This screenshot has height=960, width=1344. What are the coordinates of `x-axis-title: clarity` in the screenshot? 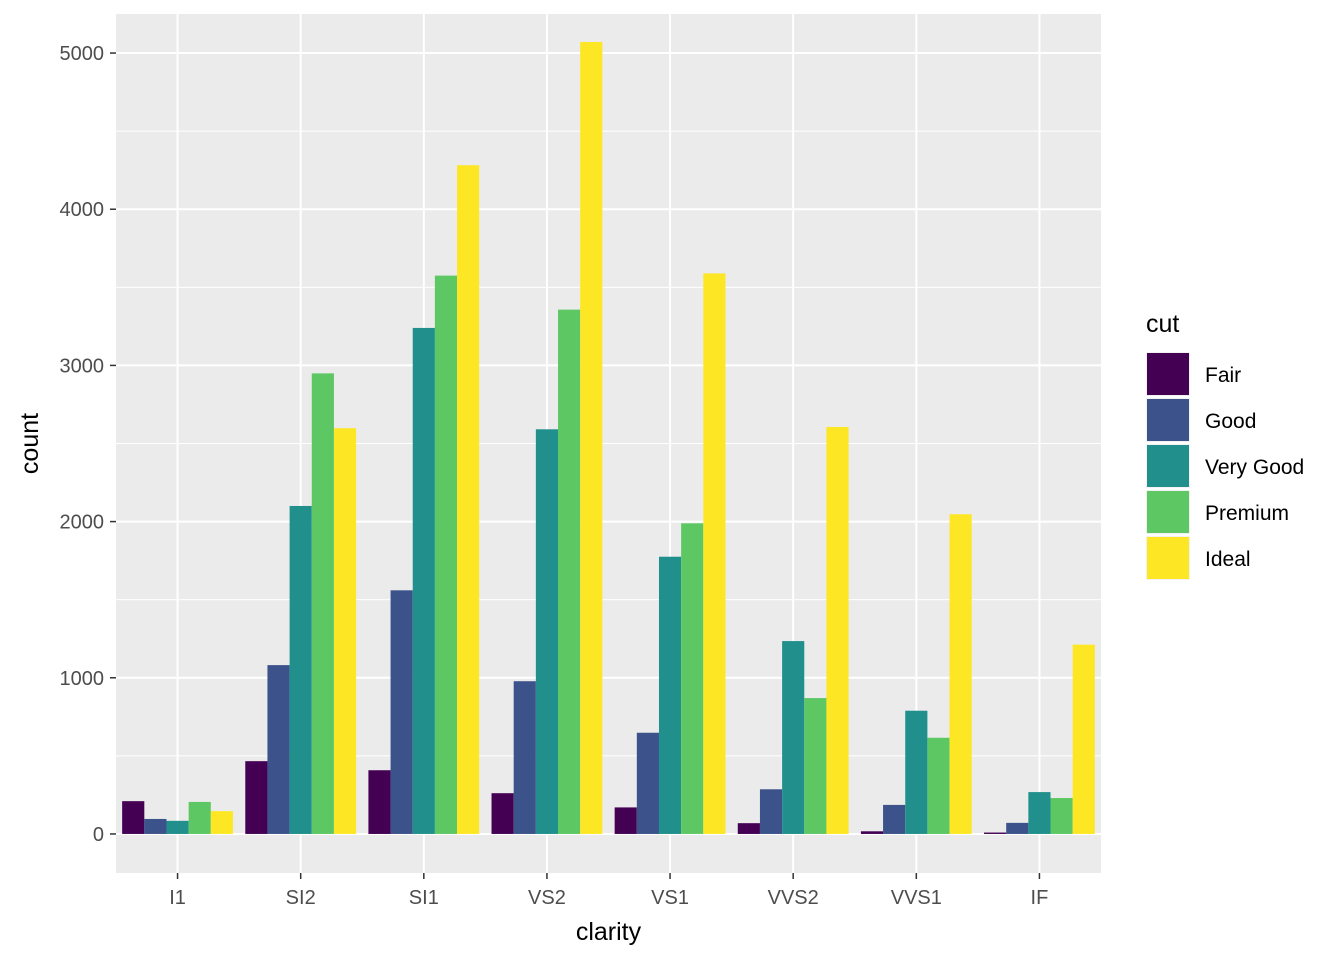 It's located at (609, 932).